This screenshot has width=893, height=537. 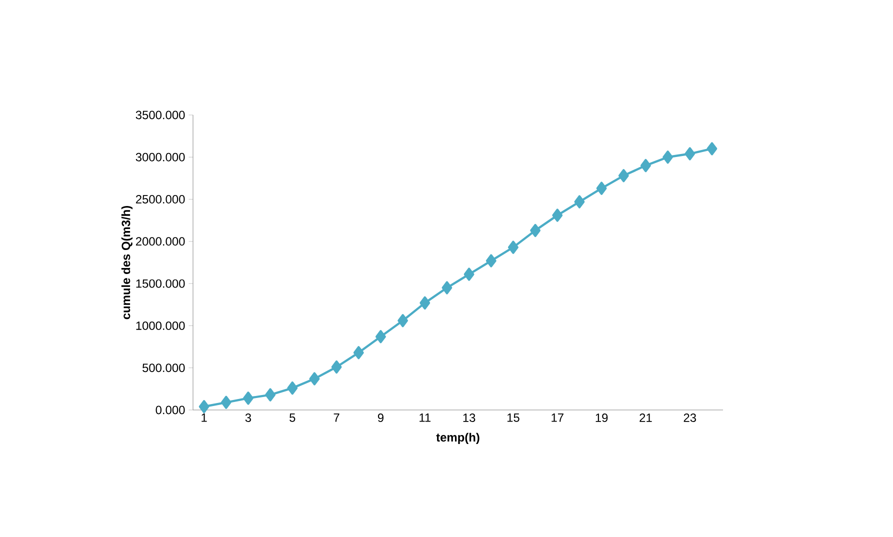 I want to click on x-tick-label: 5, so click(x=293, y=418).